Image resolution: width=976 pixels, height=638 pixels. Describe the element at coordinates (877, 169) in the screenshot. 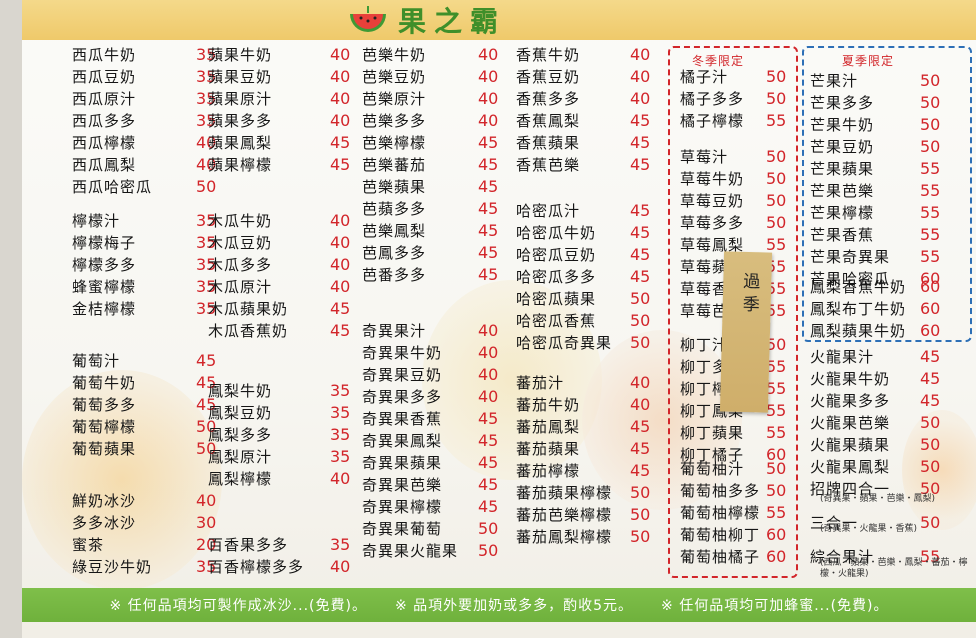

I see `menu-item: 芒果蘋果 55` at that location.